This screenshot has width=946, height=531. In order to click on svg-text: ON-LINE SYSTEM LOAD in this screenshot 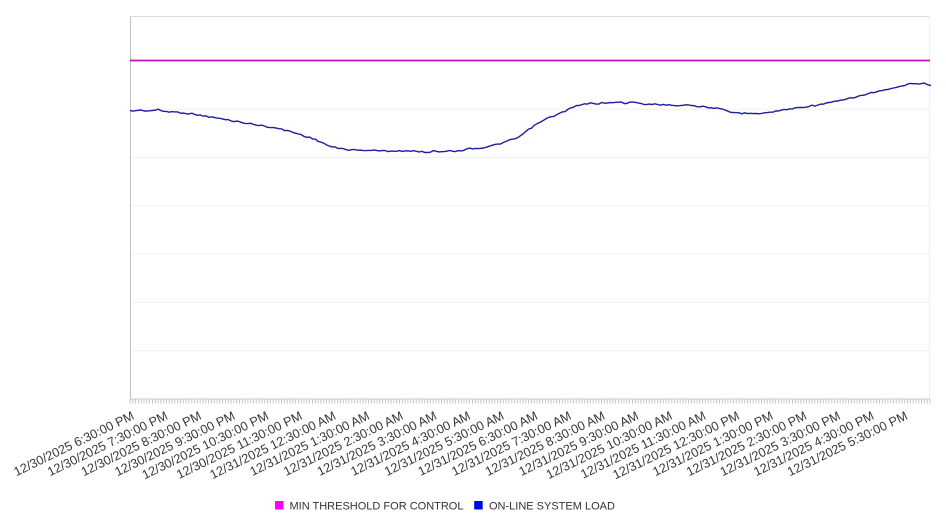, I will do `click(552, 507)`.